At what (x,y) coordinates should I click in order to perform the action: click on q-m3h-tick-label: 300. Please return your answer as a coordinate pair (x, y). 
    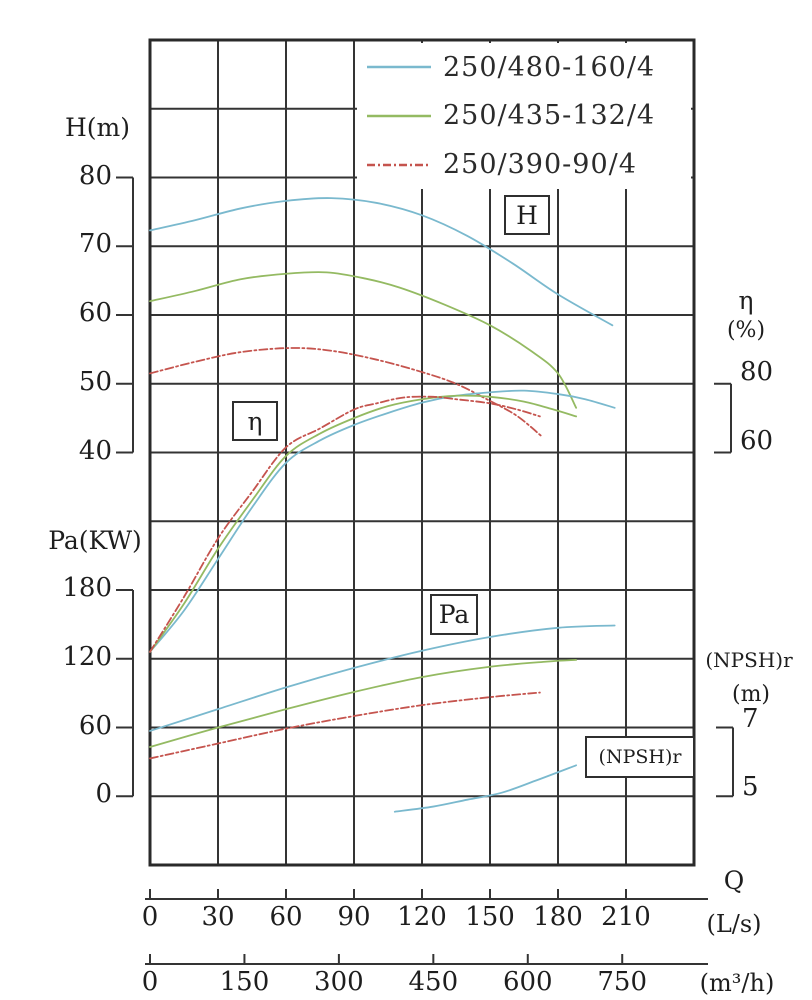
    Looking at the image, I should click on (339, 982).